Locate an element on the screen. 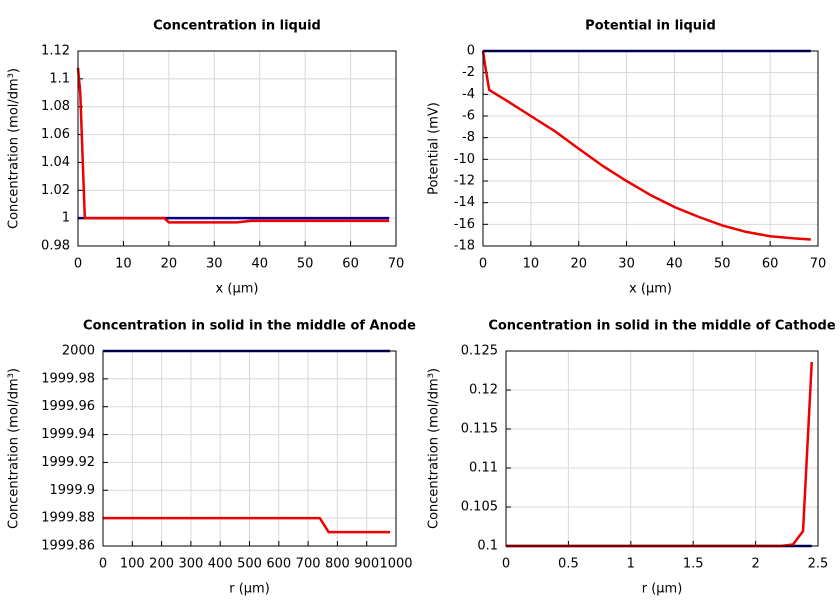 This screenshot has height=600, width=840. y-tick-label: 1.08 is located at coordinates (55, 106).